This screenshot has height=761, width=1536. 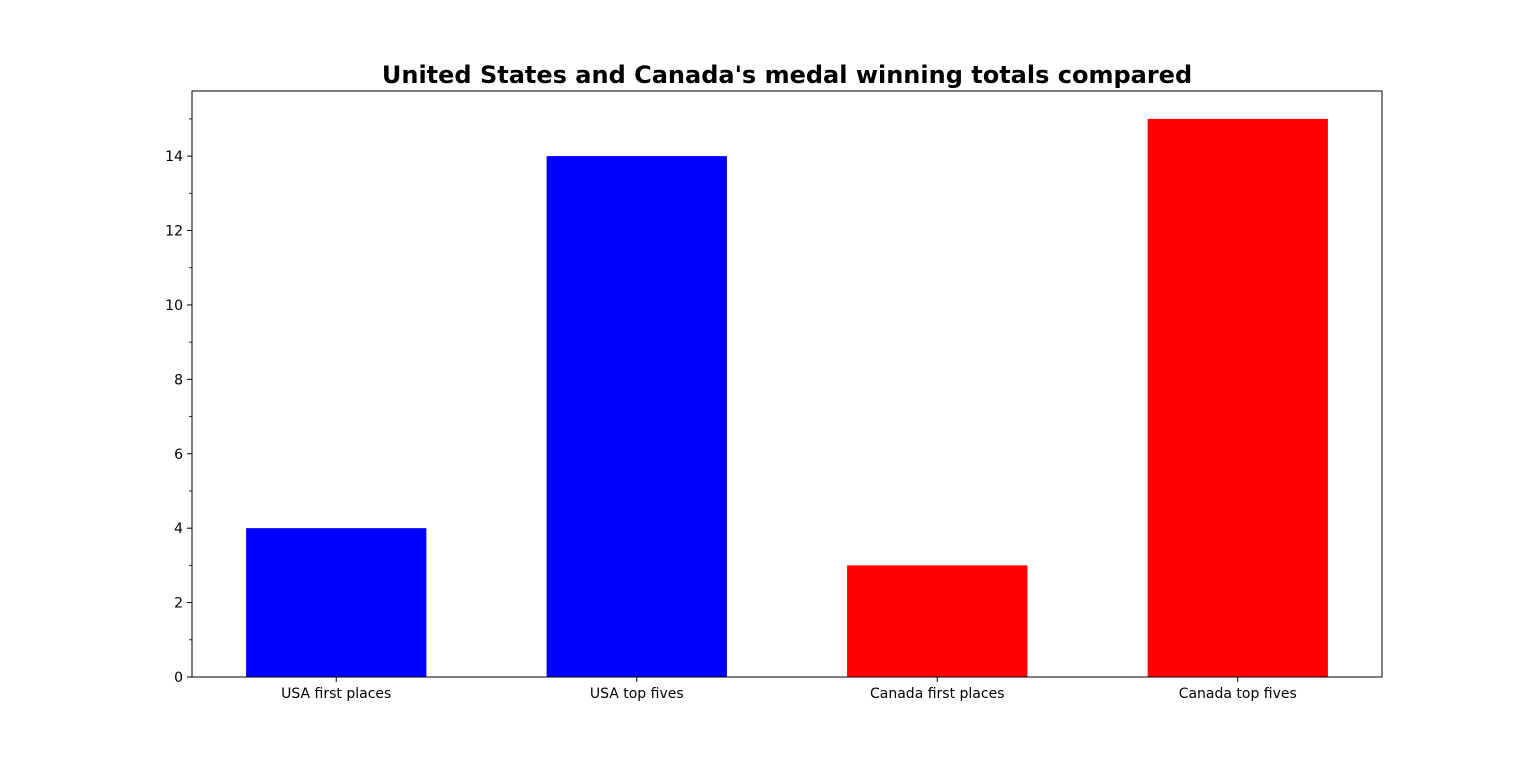 I want to click on y-axis: 0 2 4 6 8 10 12 14, so click(x=178, y=402).